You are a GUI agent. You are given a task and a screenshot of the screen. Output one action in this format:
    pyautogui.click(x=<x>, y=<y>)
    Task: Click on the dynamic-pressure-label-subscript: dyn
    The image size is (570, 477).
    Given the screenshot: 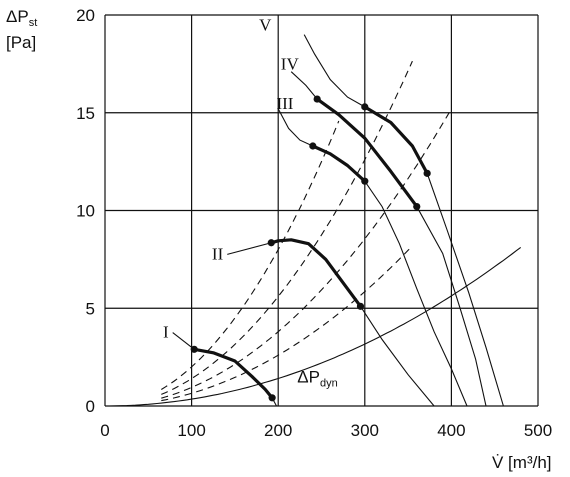 What is the action you would take?
    pyautogui.click(x=329, y=384)
    